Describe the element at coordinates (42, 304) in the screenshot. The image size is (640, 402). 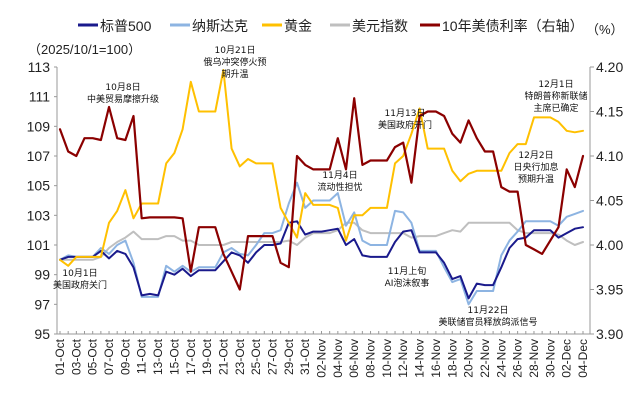
I see `left-tick-label: 97` at that location.